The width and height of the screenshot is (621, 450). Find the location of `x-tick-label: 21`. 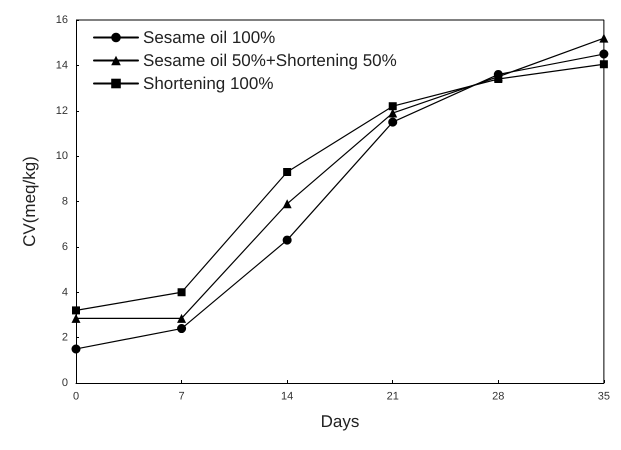

x-tick-label: 21 is located at coordinates (392, 396).